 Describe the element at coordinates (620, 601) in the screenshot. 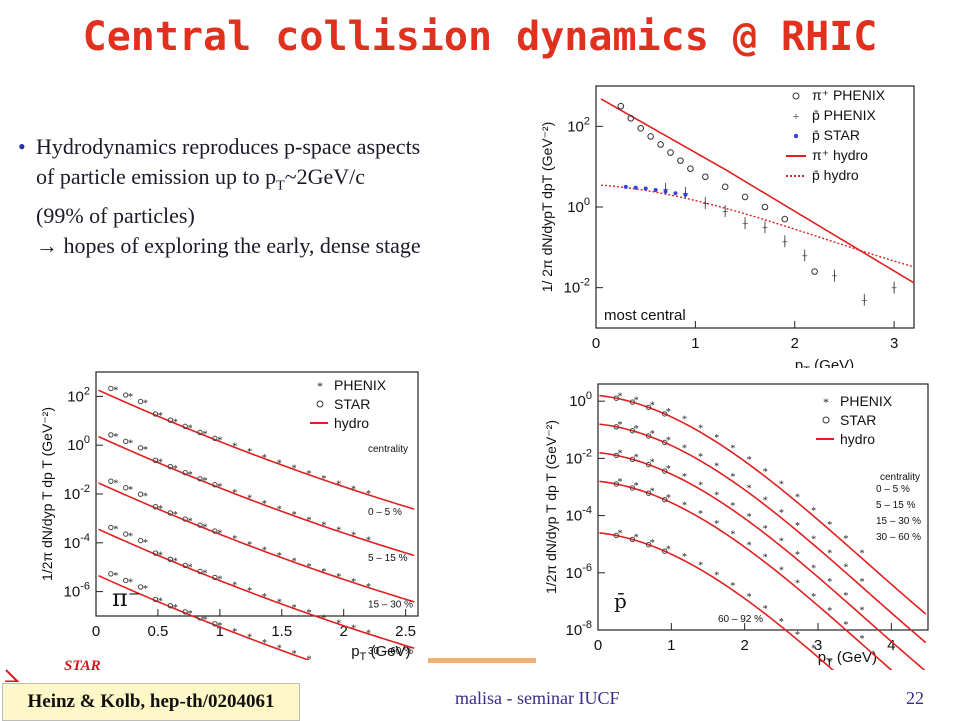

I see `particle-label: p̄` at that location.